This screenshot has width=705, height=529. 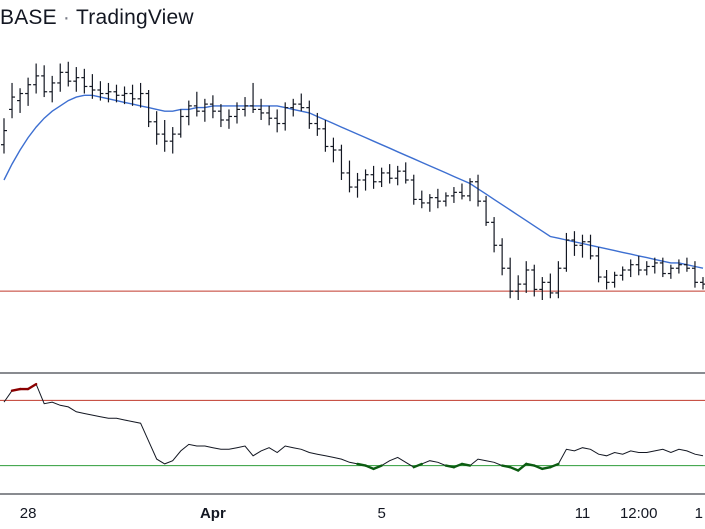 I want to click on symbol-label: BASE, so click(x=28, y=17).